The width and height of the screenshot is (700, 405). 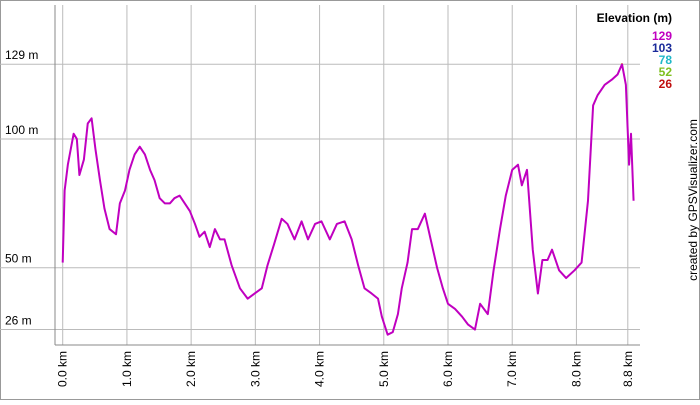 I want to click on y-tick-label: 100 m, so click(x=21, y=130).